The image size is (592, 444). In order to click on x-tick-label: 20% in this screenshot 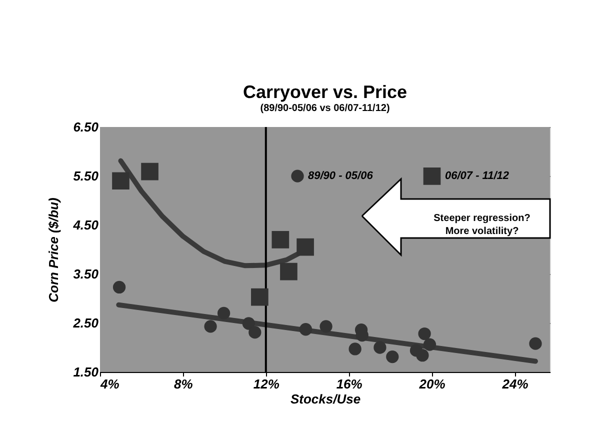, I will do `click(432, 384)`.